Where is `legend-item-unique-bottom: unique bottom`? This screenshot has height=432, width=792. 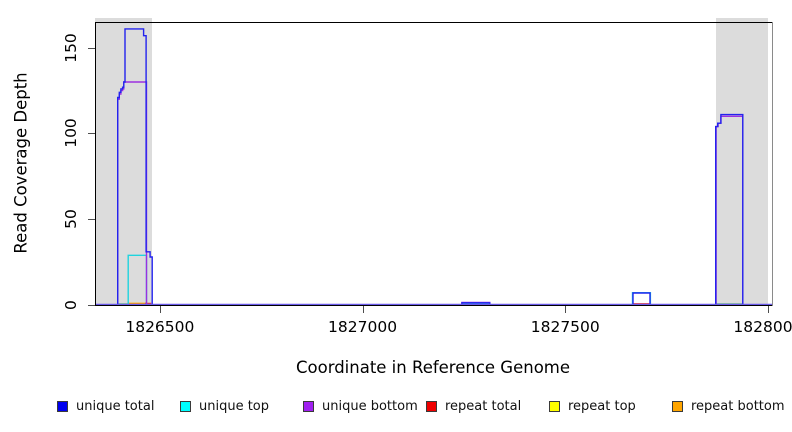 legend-item-unique-bottom: unique bottom is located at coordinates (360, 406).